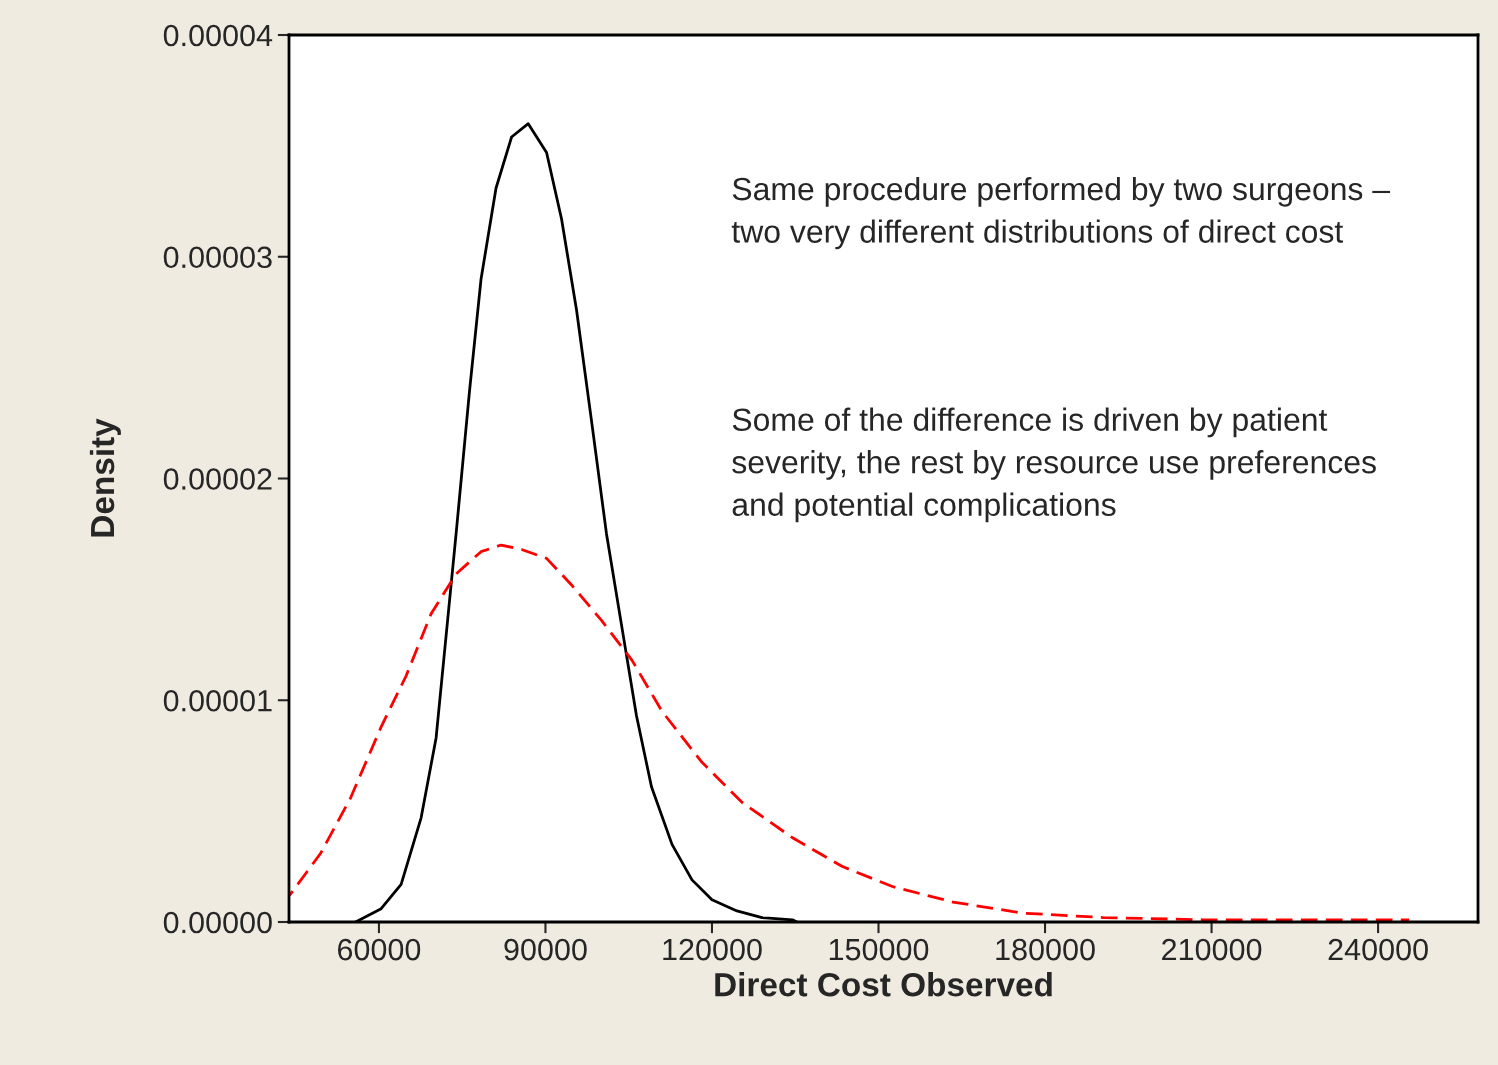 This screenshot has width=1498, height=1065. What do you see at coordinates (379, 949) in the screenshot?
I see `x-tick-label: 60000` at bounding box center [379, 949].